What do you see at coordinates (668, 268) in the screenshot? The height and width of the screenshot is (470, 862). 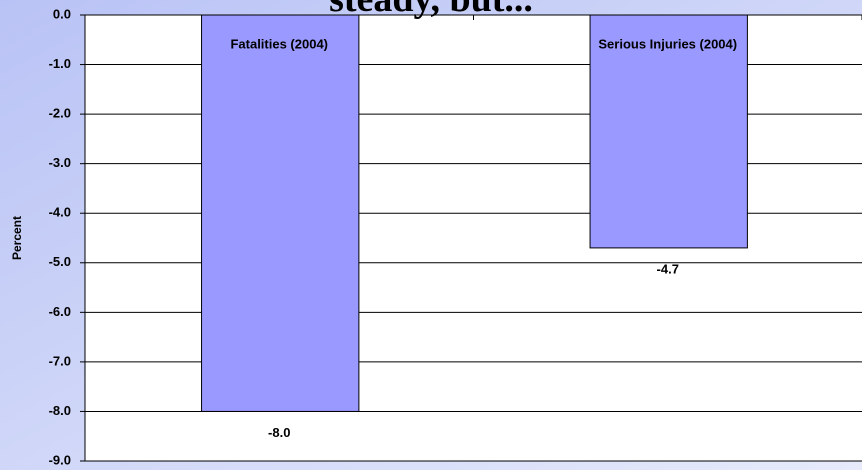 I see `value-label: -4.7` at bounding box center [668, 268].